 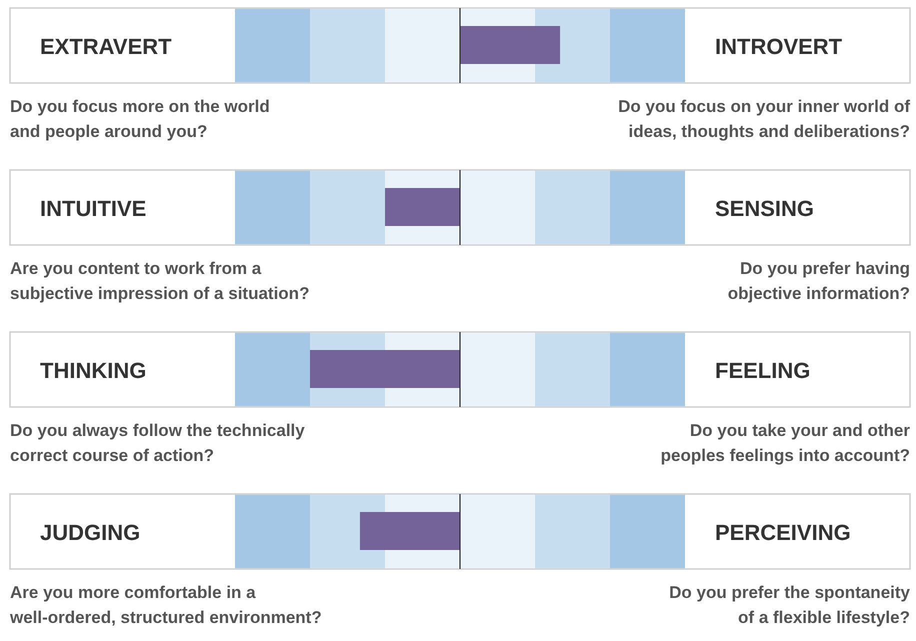 I want to click on y-tick-label: JUDGING, so click(x=90, y=532).